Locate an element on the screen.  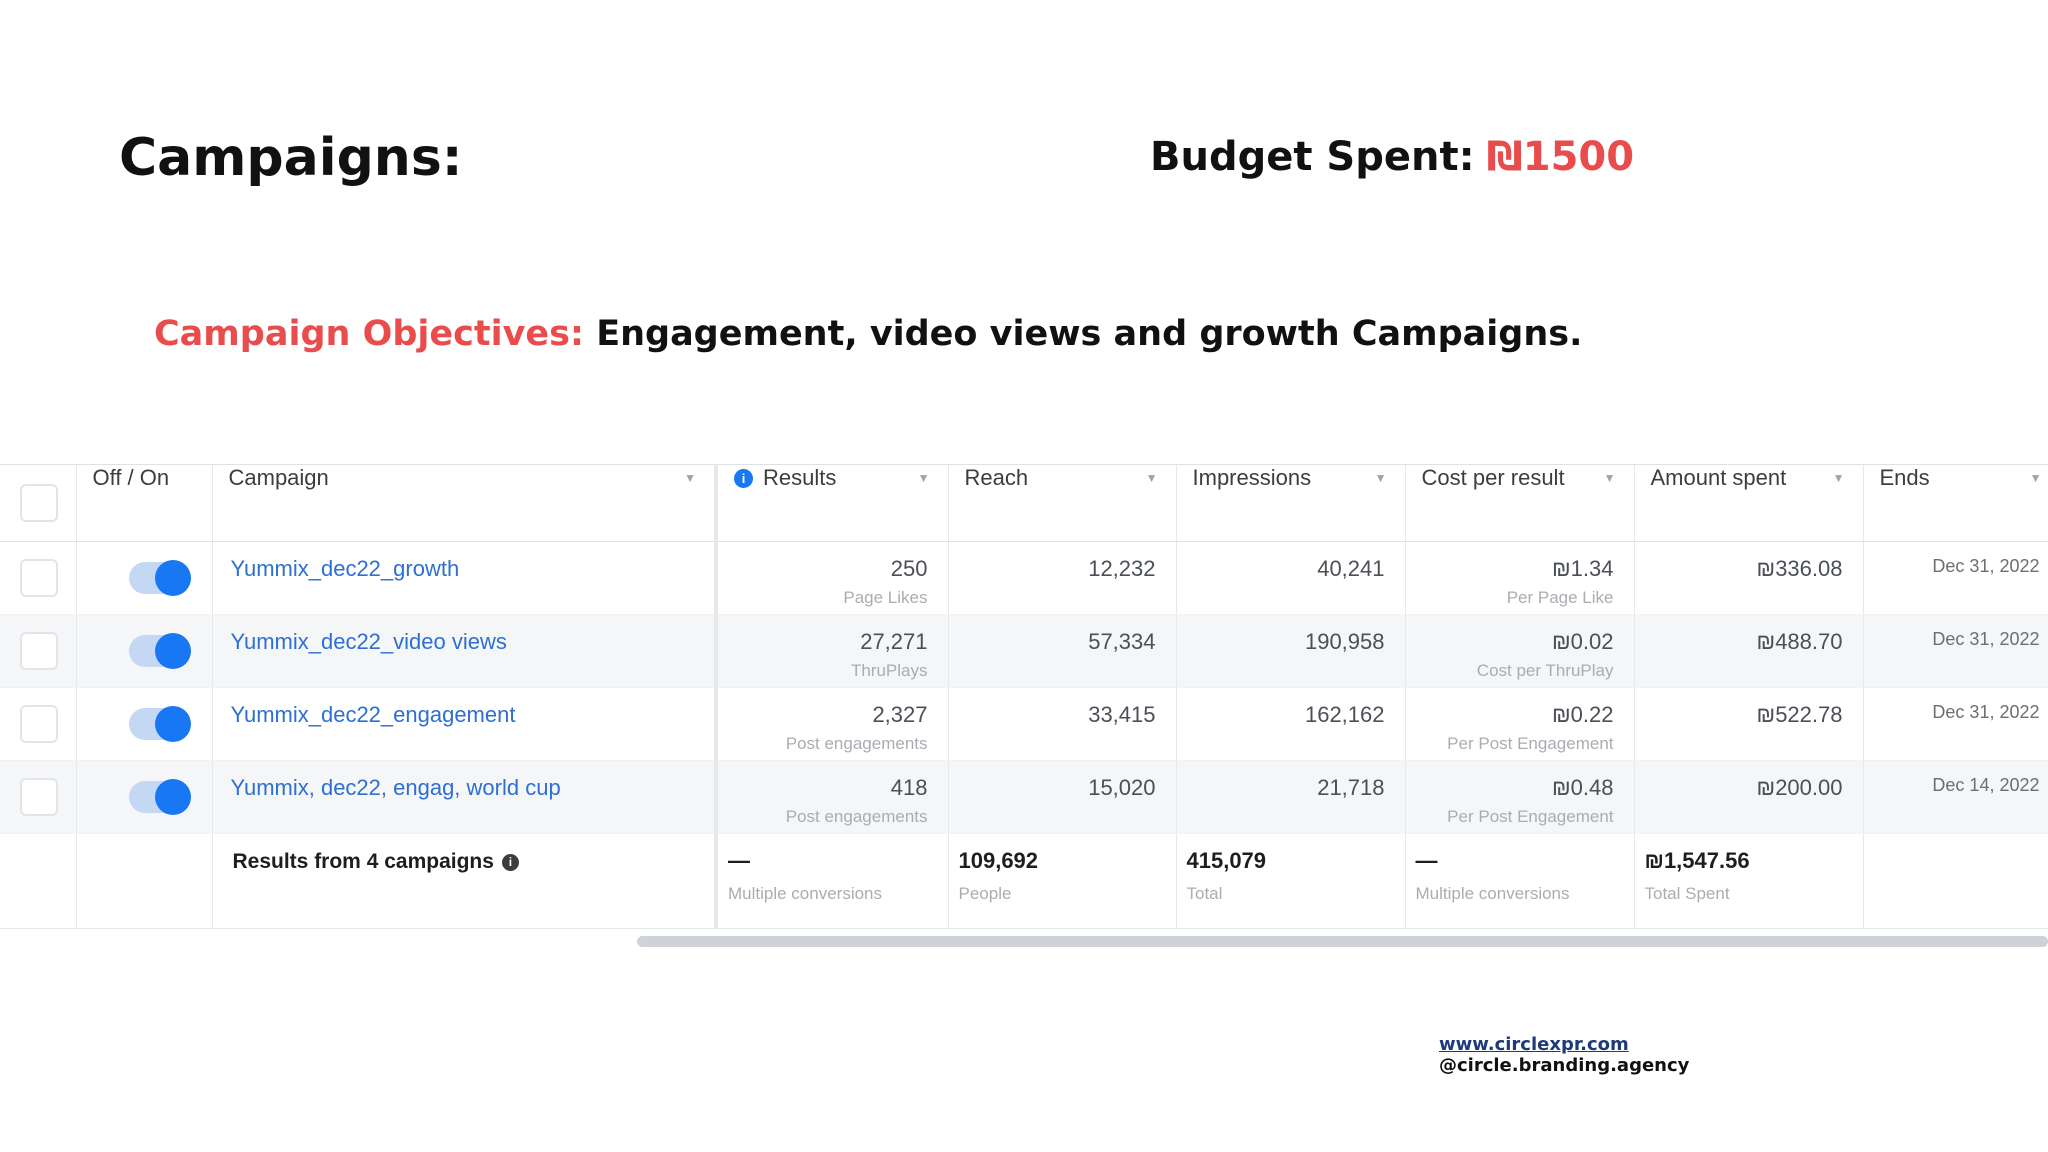
ends-date: Dec 14, 2022 is located at coordinates (1986, 785).